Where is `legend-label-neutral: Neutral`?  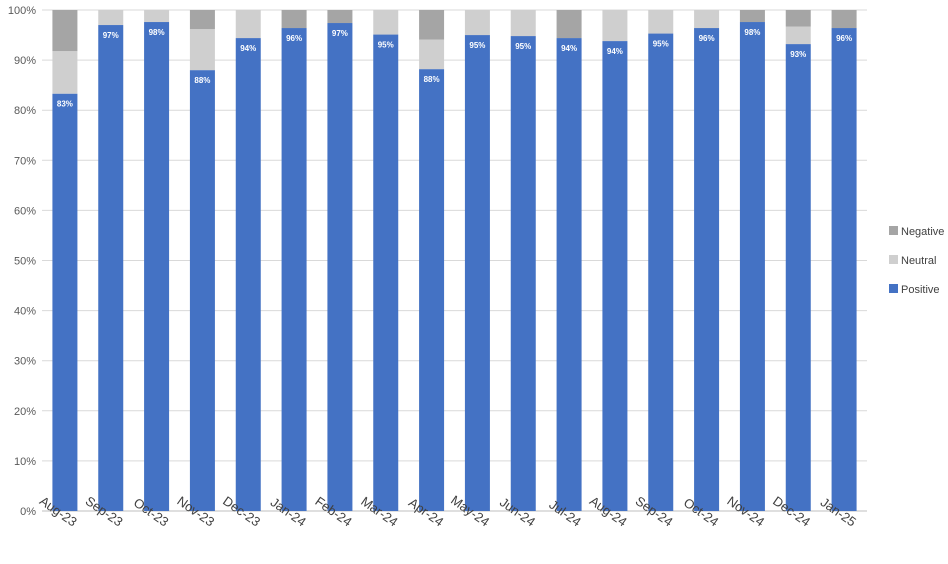
legend-label-neutral: Neutral is located at coordinates (918, 261).